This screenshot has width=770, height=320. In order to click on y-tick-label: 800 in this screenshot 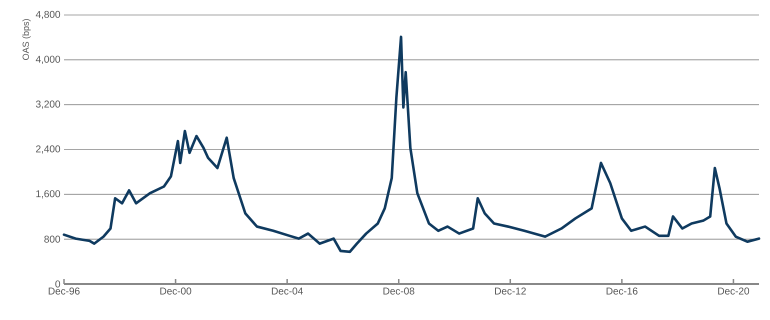, I will do `click(52, 239)`.